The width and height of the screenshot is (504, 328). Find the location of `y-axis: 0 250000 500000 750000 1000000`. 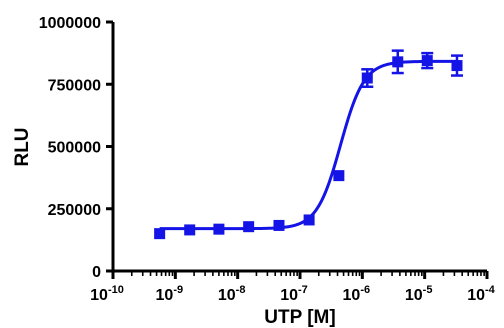

y-axis: 0 250000 500000 750000 1000000 is located at coordinates (77, 148).